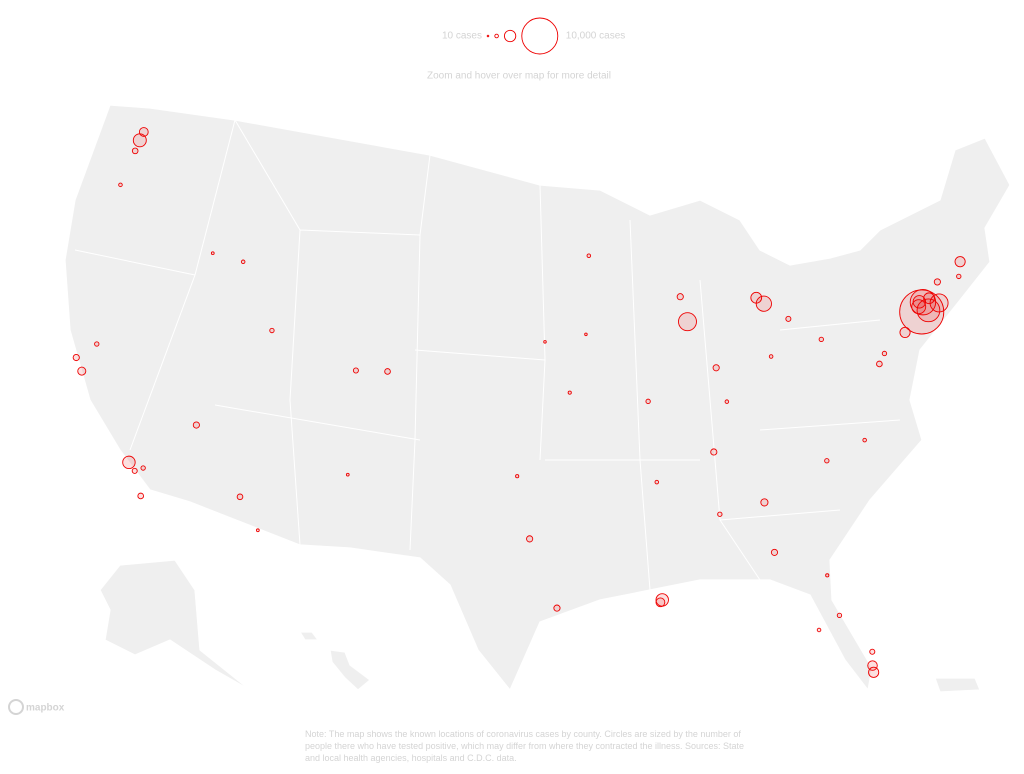 The width and height of the screenshot is (1024, 774). What do you see at coordinates (519, 76) in the screenshot?
I see `hint: Zoom and hover over map for more detail` at bounding box center [519, 76].